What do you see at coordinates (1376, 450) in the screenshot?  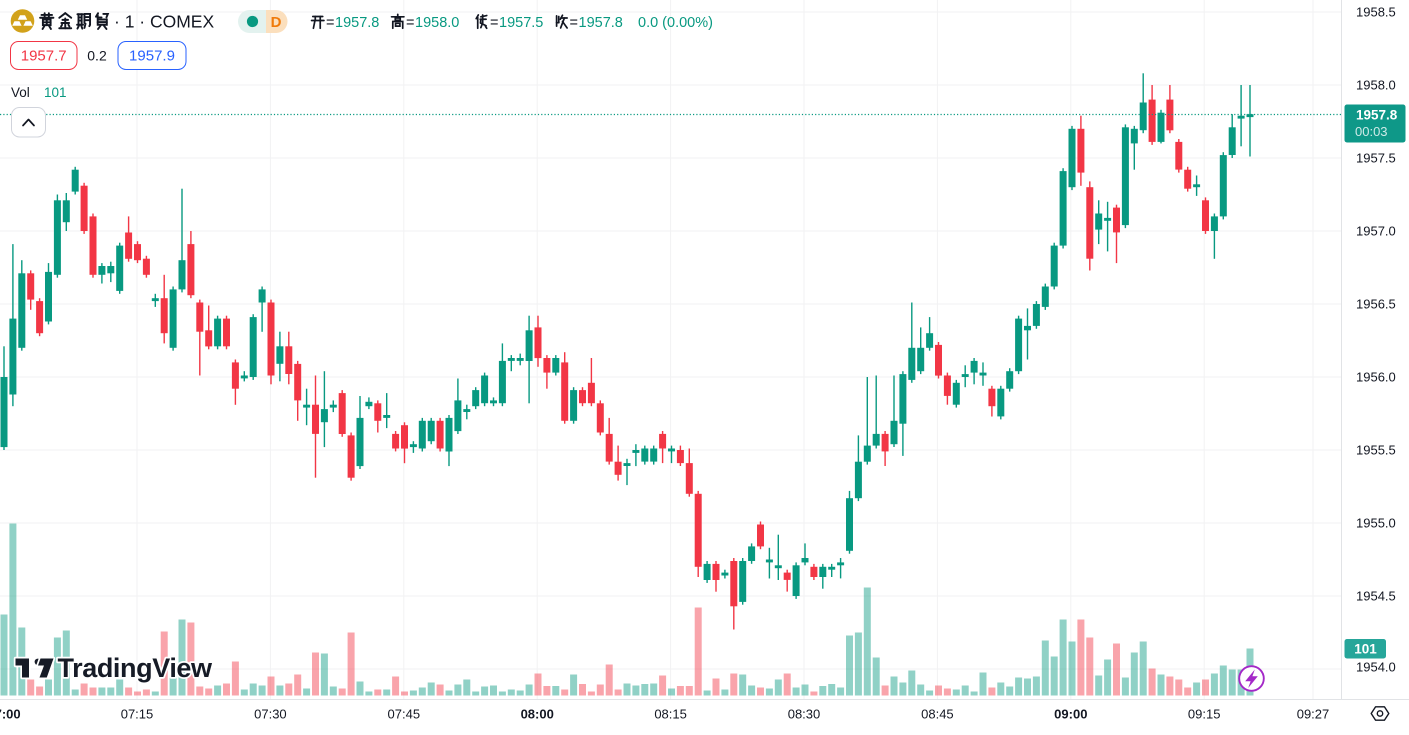 I see `svg-text: 1955.5` at bounding box center [1376, 450].